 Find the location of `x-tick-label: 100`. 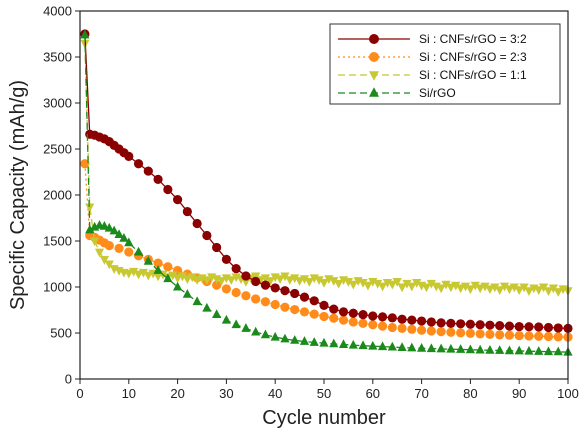

x-tick-label: 100 is located at coordinates (568, 393).